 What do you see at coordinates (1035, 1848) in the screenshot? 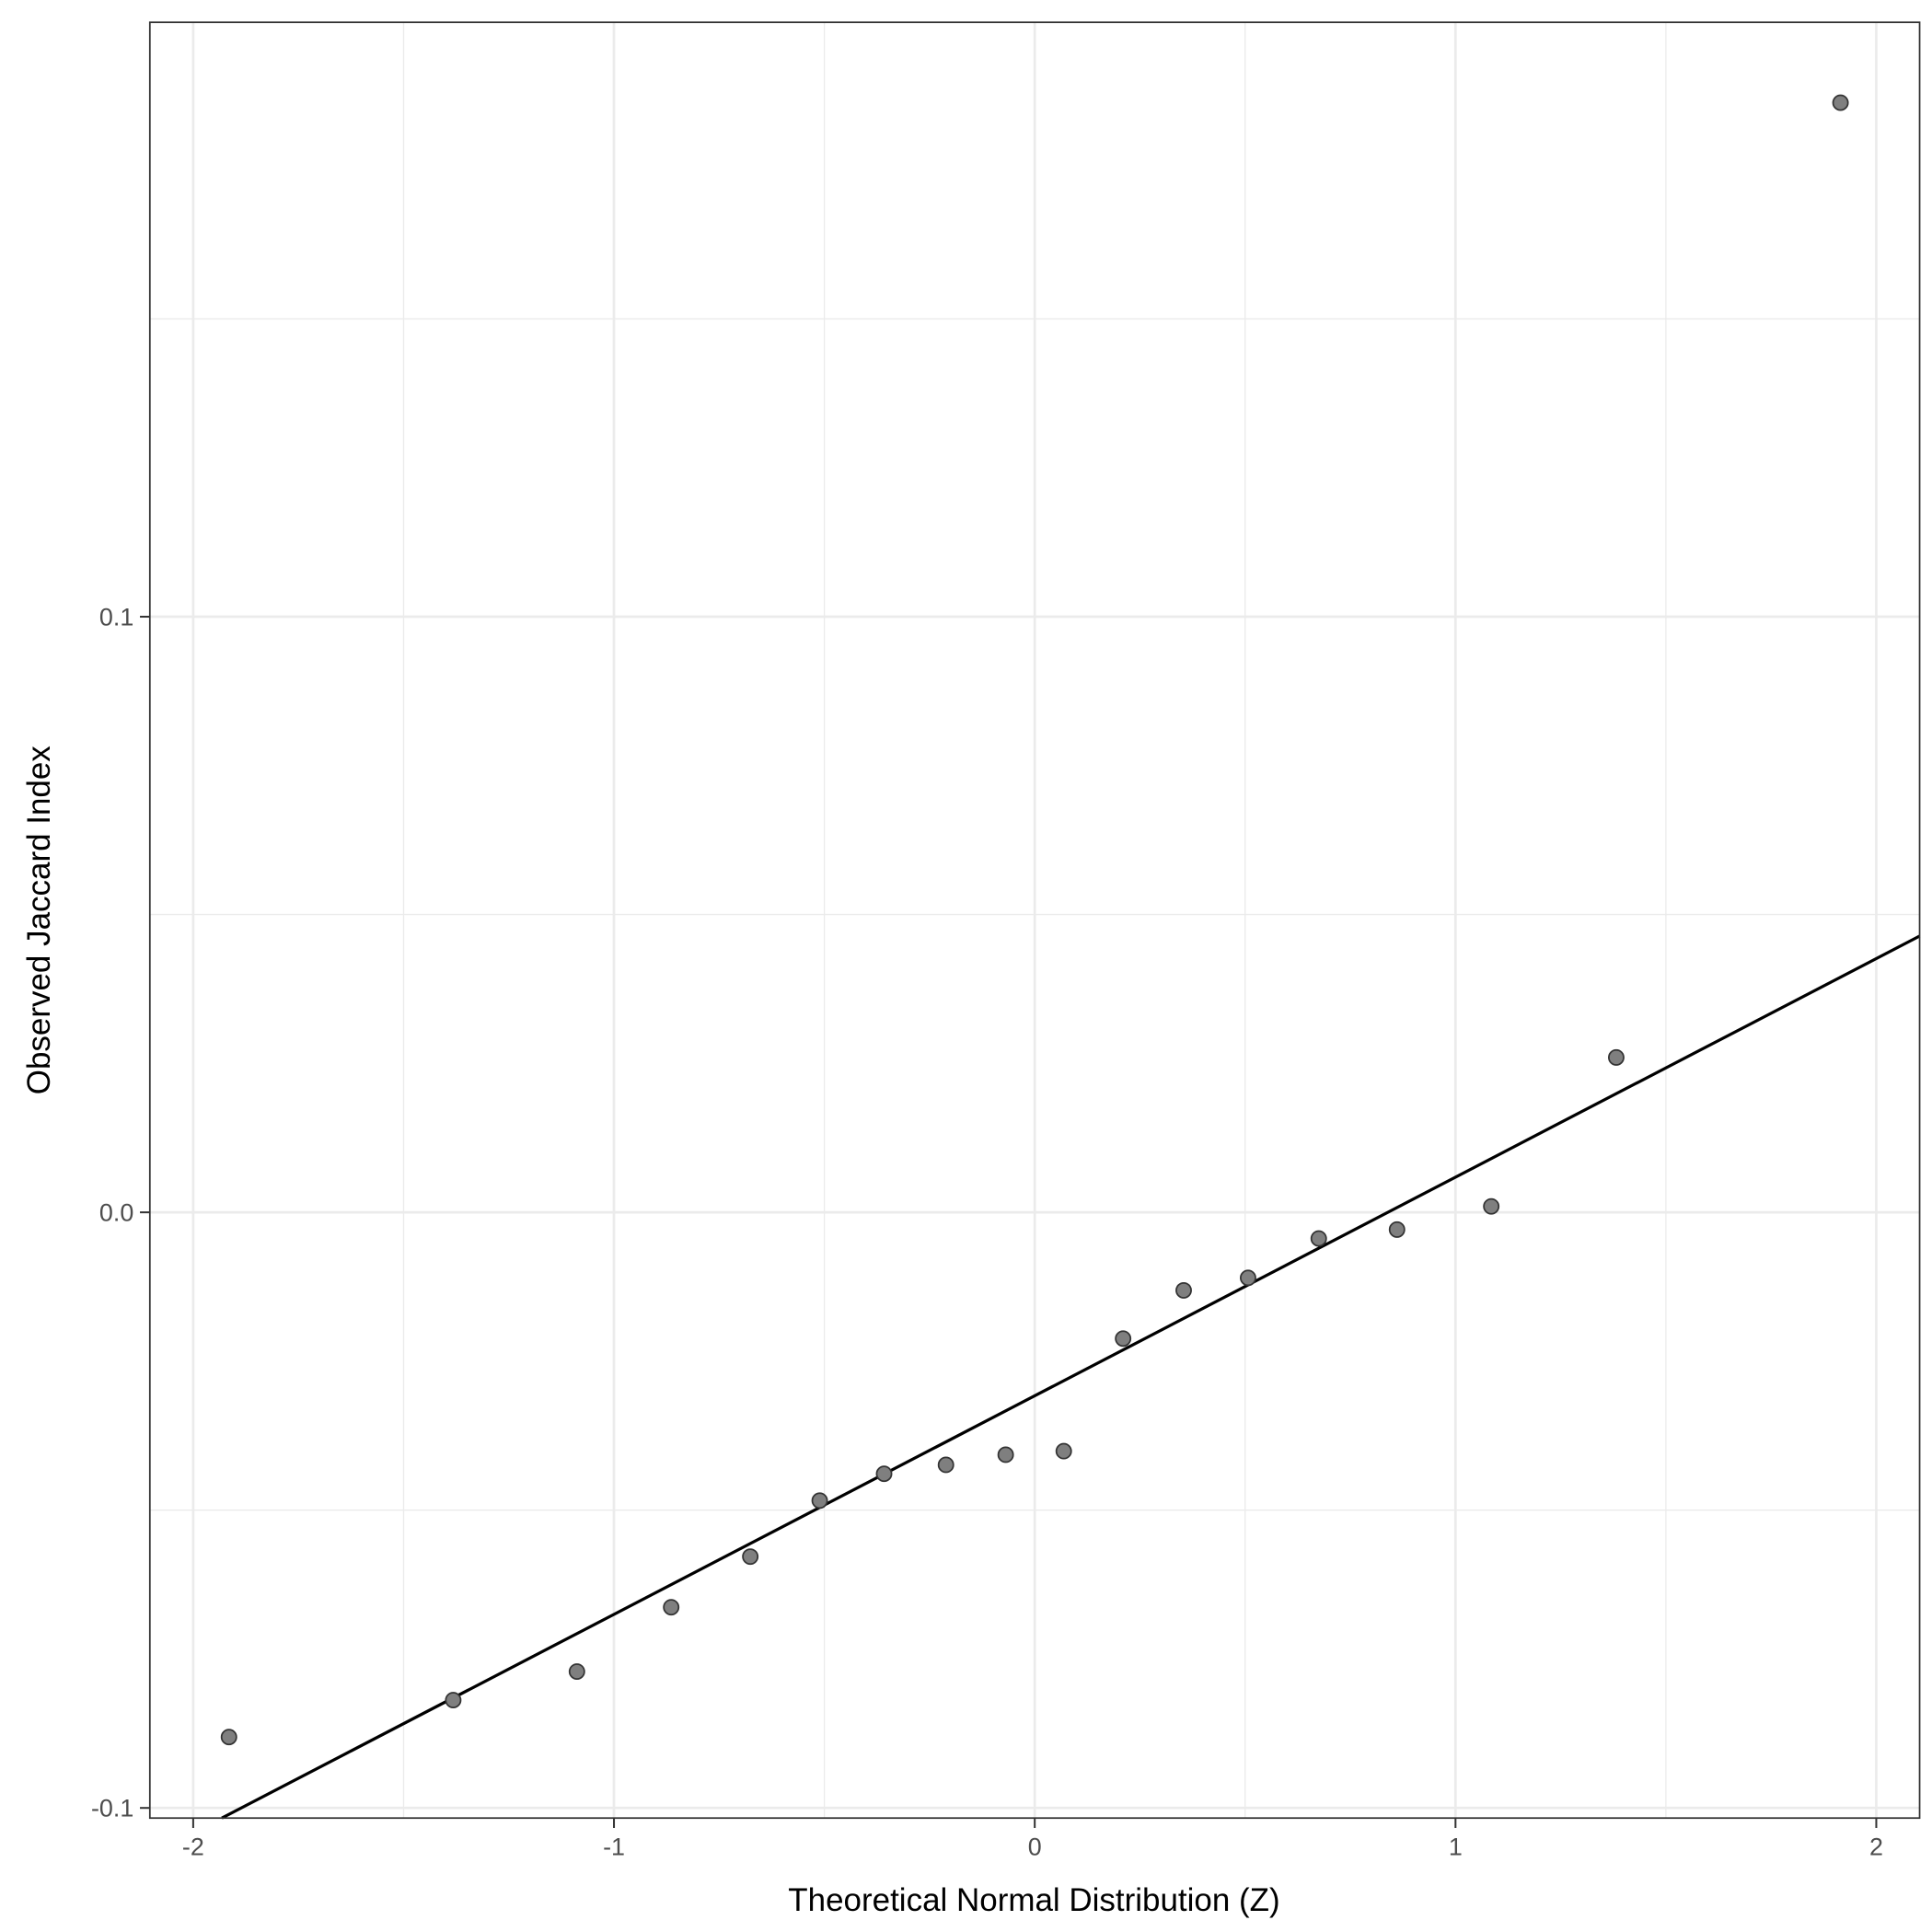
I see `x-tick-label: 0` at bounding box center [1035, 1848].